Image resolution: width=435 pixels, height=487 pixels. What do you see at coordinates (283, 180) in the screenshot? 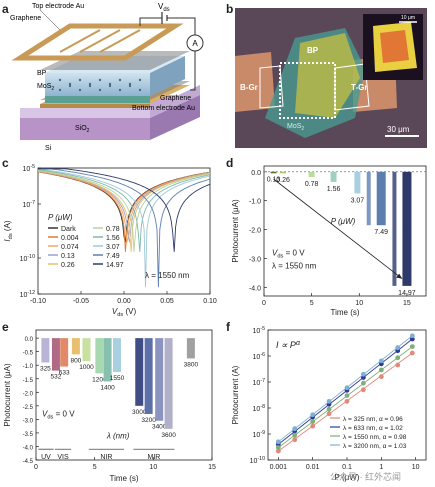
I see `pulse-label: 0.26` at bounding box center [283, 180].